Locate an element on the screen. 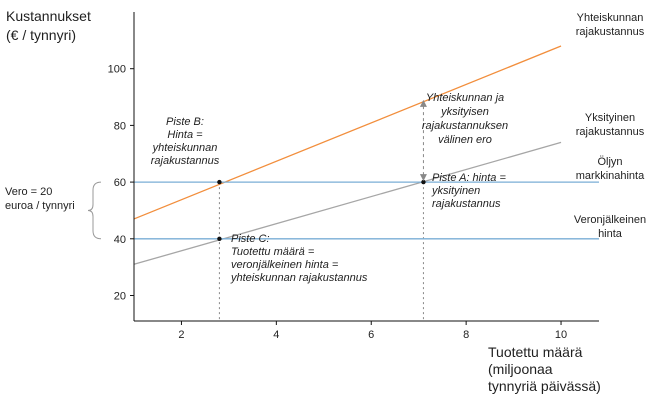 This screenshot has width=650, height=406. point-a-label-line: rajakustannus is located at coordinates (466, 204).